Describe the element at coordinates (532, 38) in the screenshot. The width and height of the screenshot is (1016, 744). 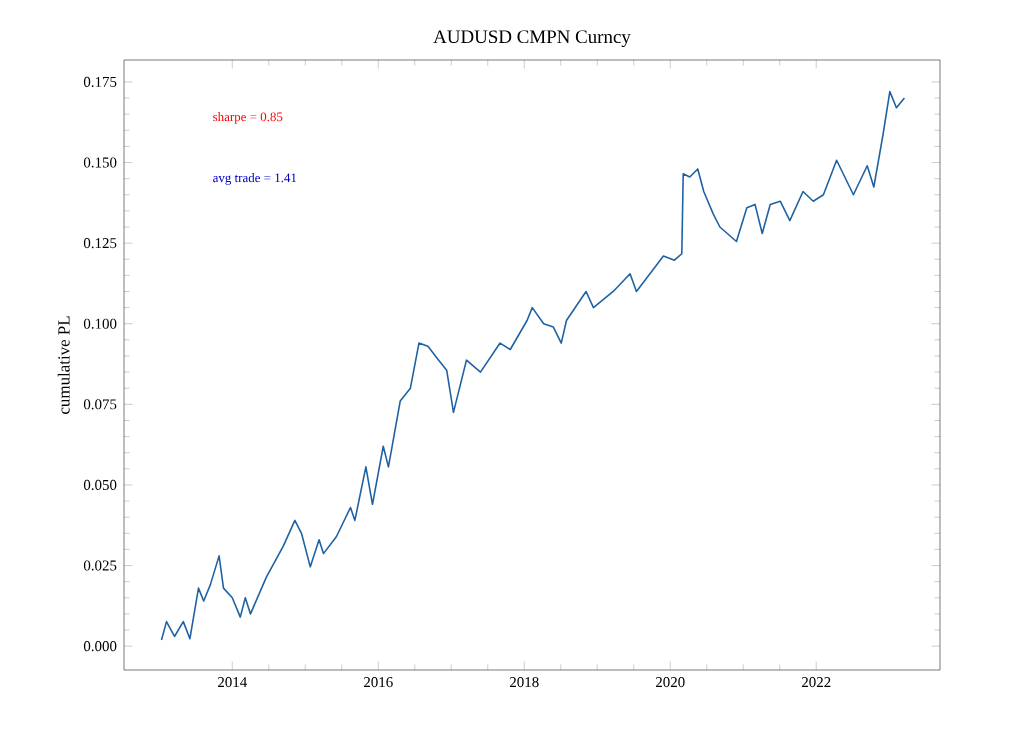
I see `chart-title: AUDUSD CMPN Curncy` at that location.